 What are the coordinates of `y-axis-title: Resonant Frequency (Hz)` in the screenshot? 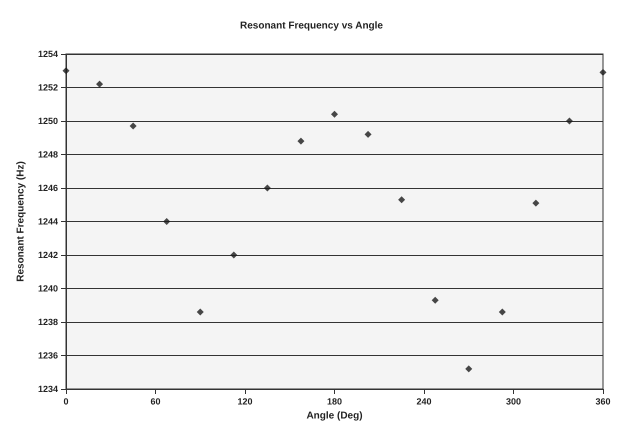 It's located at (21, 221).